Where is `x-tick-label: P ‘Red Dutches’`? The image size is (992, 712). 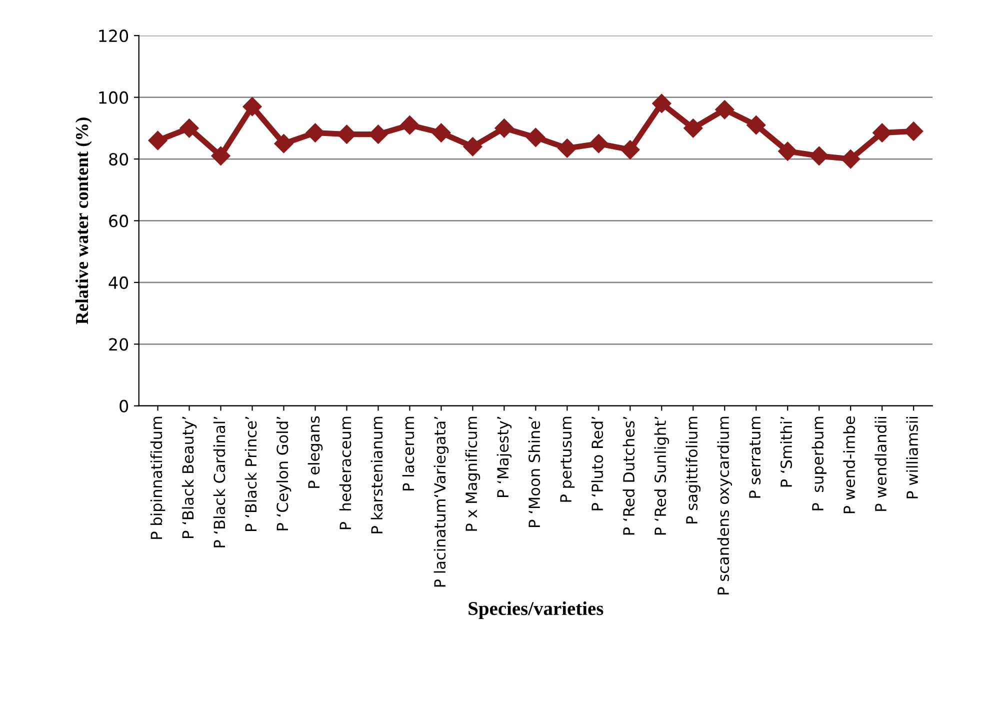
x-tick-label: P ‘Red Dutches’ is located at coordinates (628, 475).